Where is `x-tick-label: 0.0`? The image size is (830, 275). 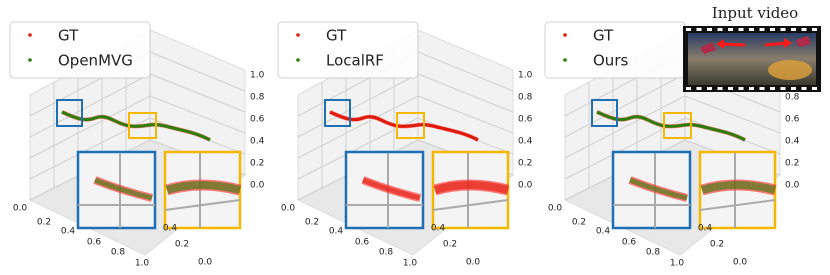
x-tick-label: 0.0 is located at coordinates (20, 209).